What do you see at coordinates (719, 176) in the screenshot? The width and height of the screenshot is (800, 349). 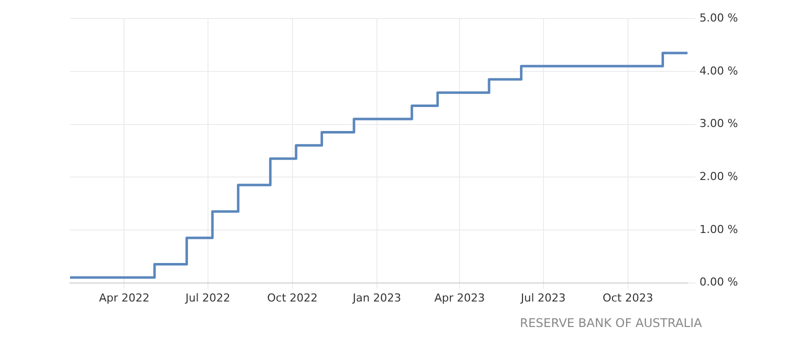 I see `y-tick-label: 2.00 %` at bounding box center [719, 176].